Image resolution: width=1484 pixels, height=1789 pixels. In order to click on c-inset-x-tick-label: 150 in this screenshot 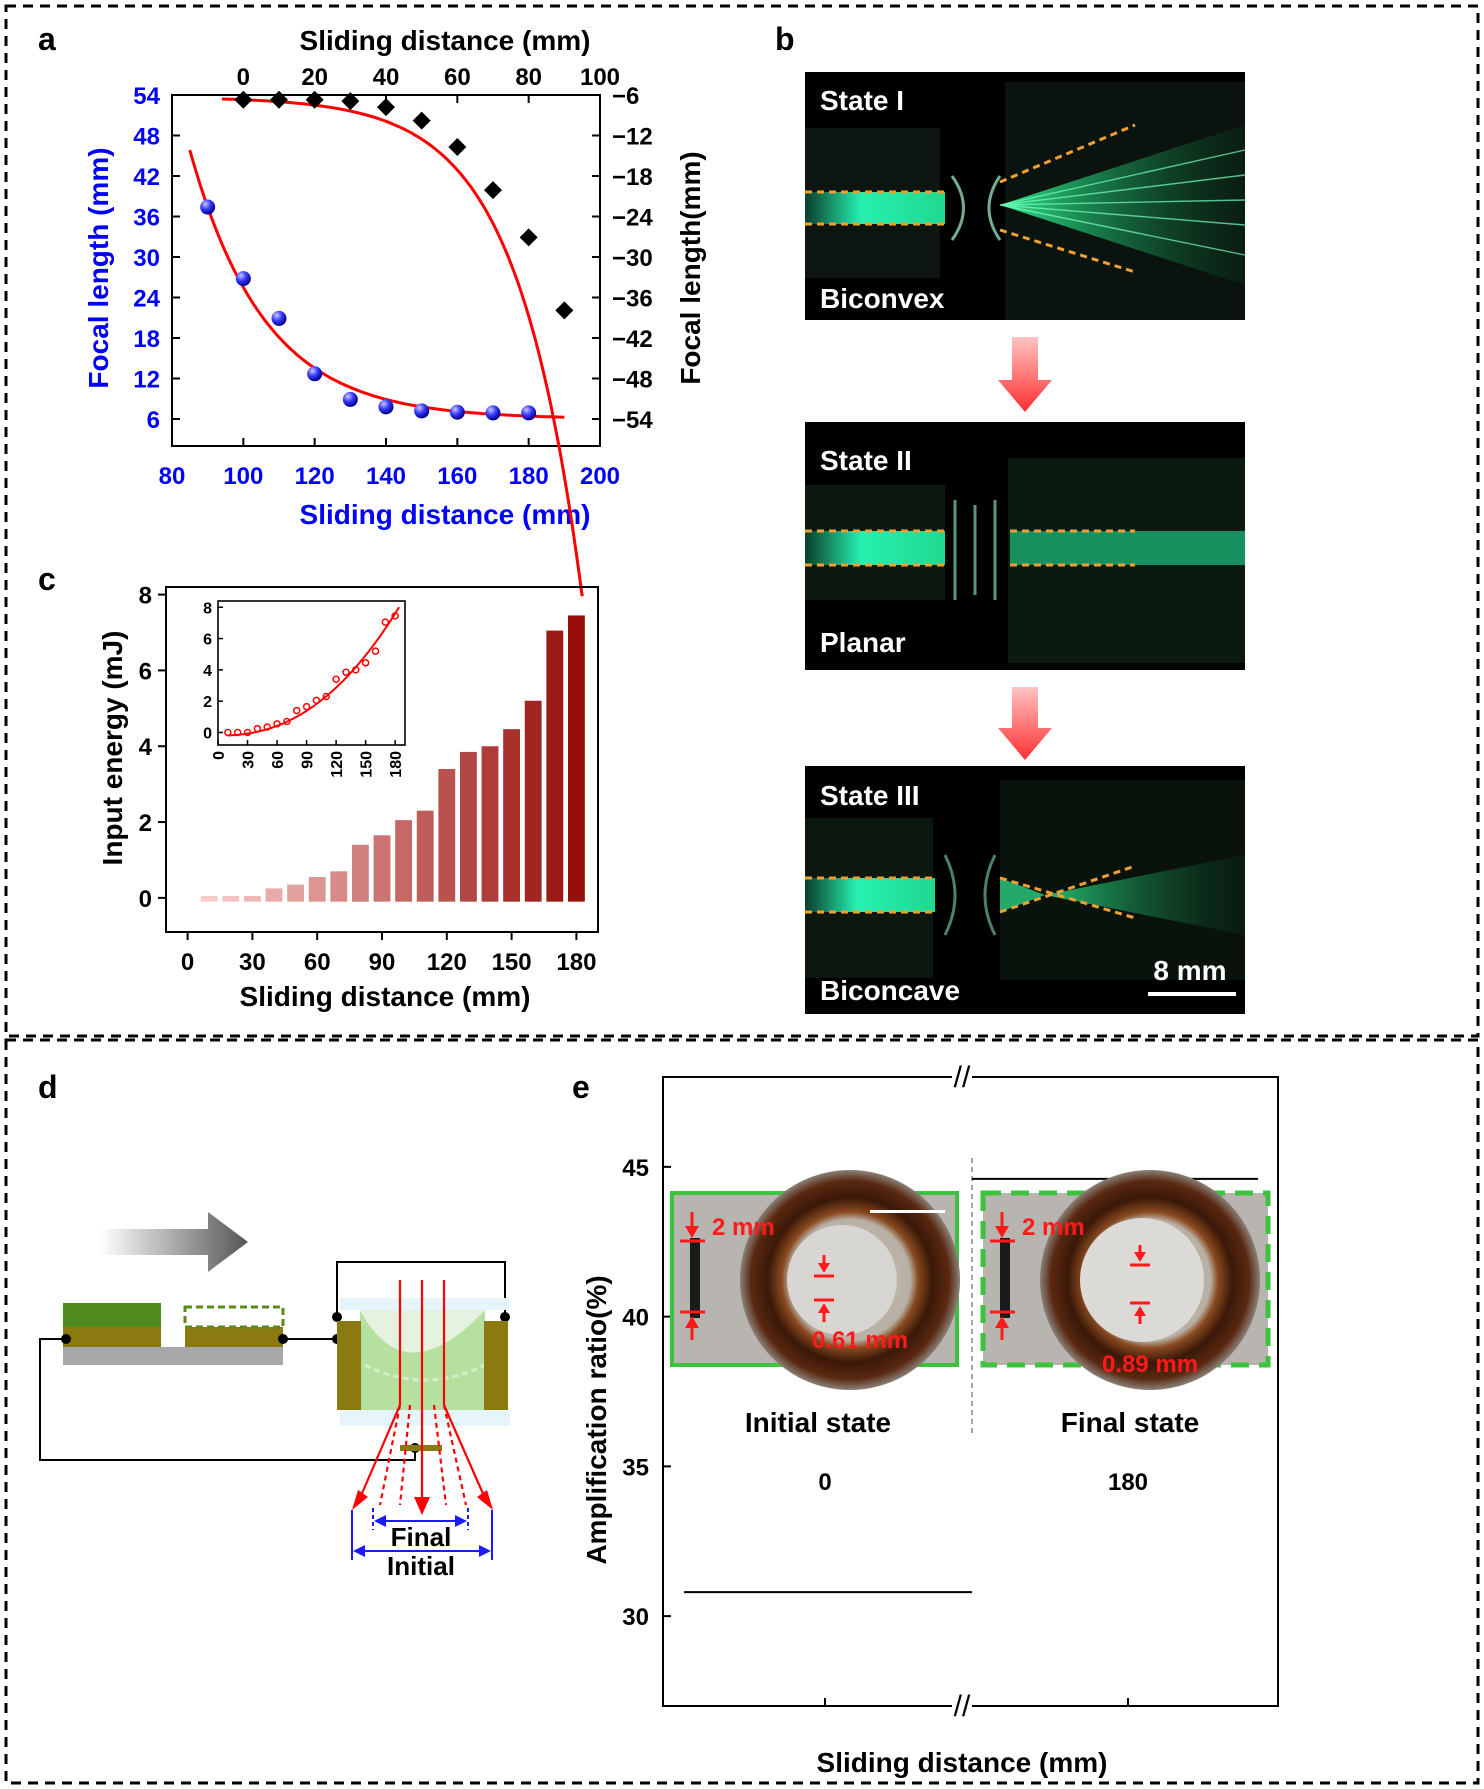, I will do `click(367, 764)`.